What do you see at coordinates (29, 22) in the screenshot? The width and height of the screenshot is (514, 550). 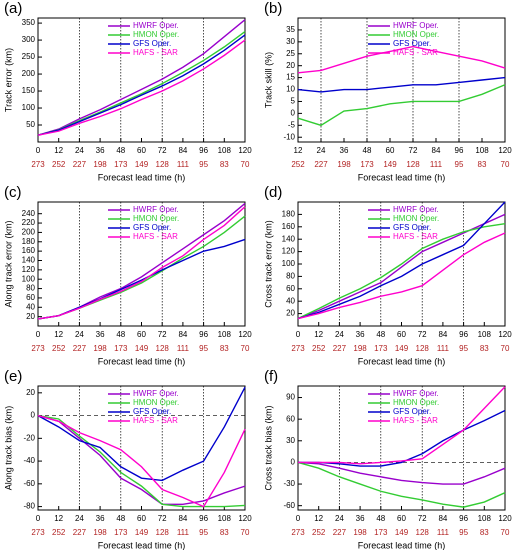 I see `y-tick-label: 350` at bounding box center [29, 22].